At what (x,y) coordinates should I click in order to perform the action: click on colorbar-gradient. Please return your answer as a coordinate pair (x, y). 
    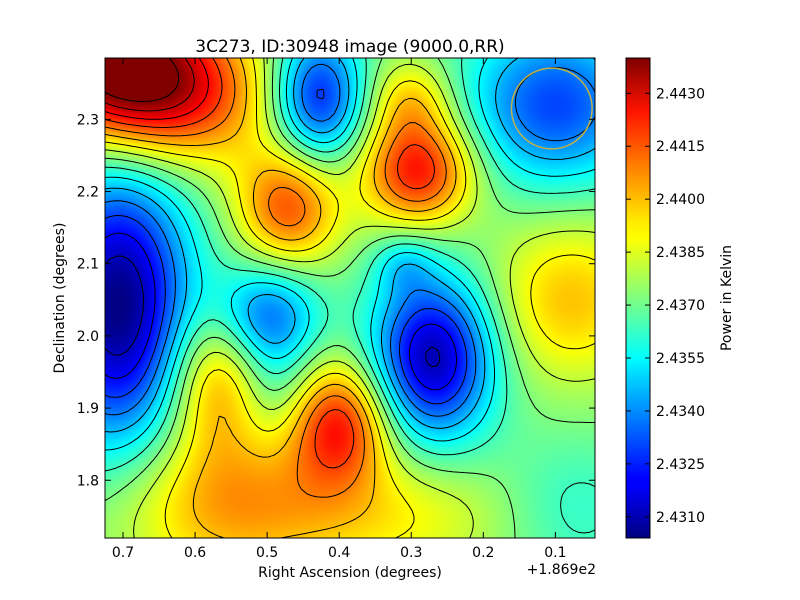
    Looking at the image, I should click on (638, 298).